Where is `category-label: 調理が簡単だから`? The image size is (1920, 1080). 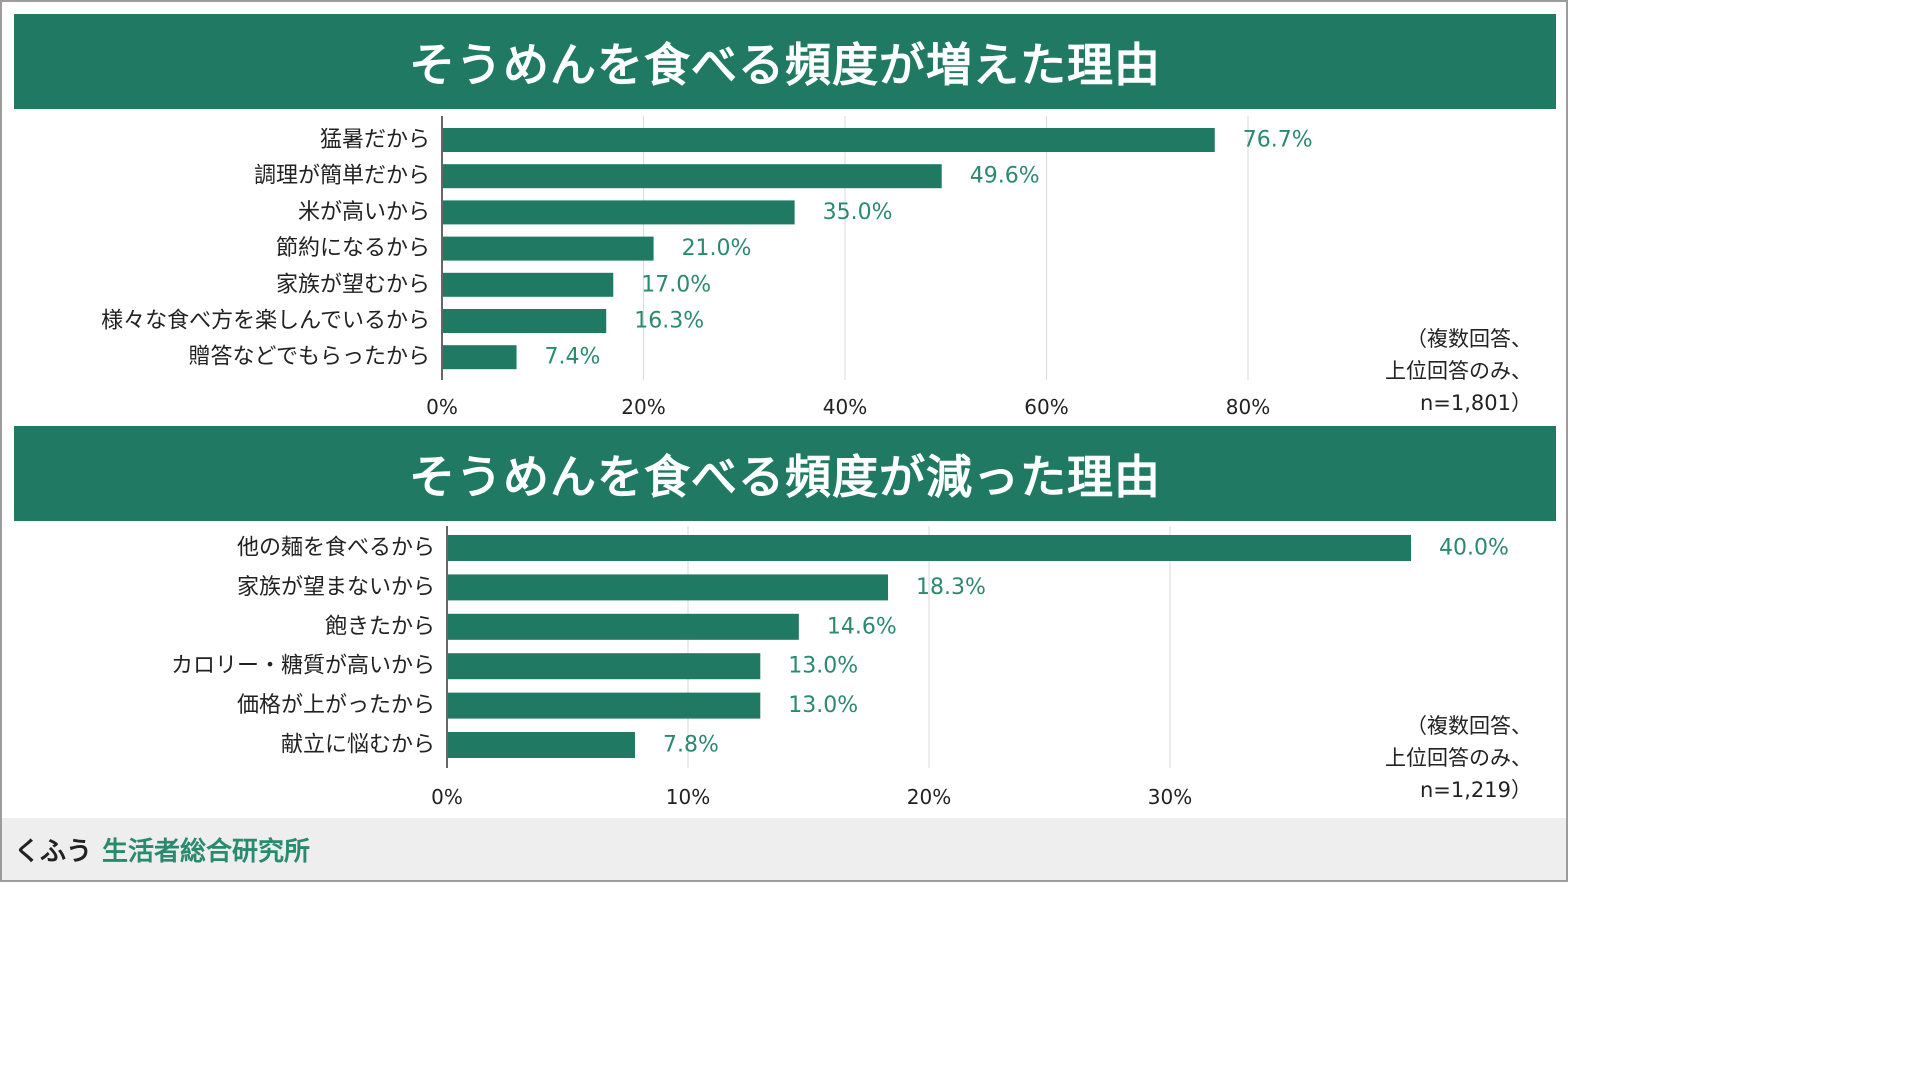
category-label: 調理が簡単だから is located at coordinates (342, 176).